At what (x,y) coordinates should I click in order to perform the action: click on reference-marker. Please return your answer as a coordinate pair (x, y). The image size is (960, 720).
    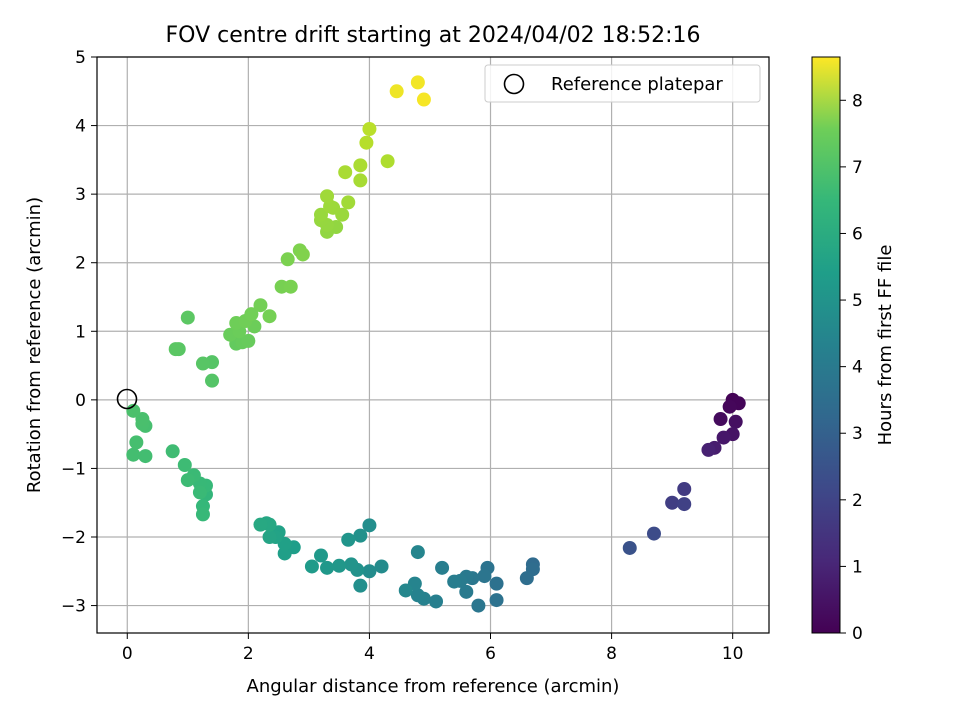
    Looking at the image, I should click on (127, 399).